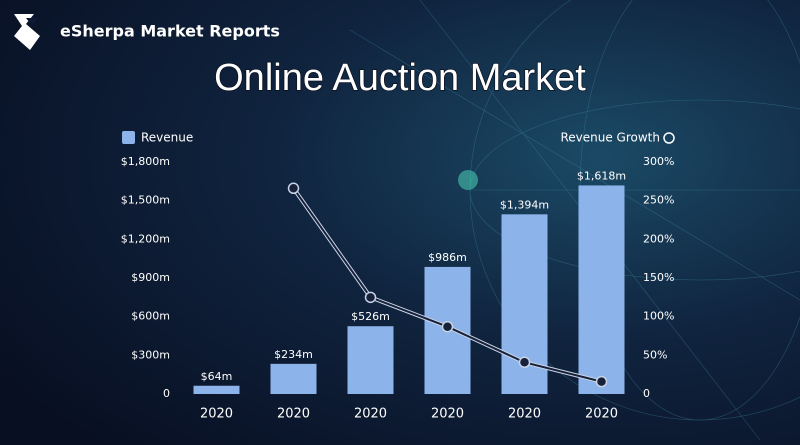  Describe the element at coordinates (658, 200) in the screenshot. I see `y2-tick-label: 250%` at that location.